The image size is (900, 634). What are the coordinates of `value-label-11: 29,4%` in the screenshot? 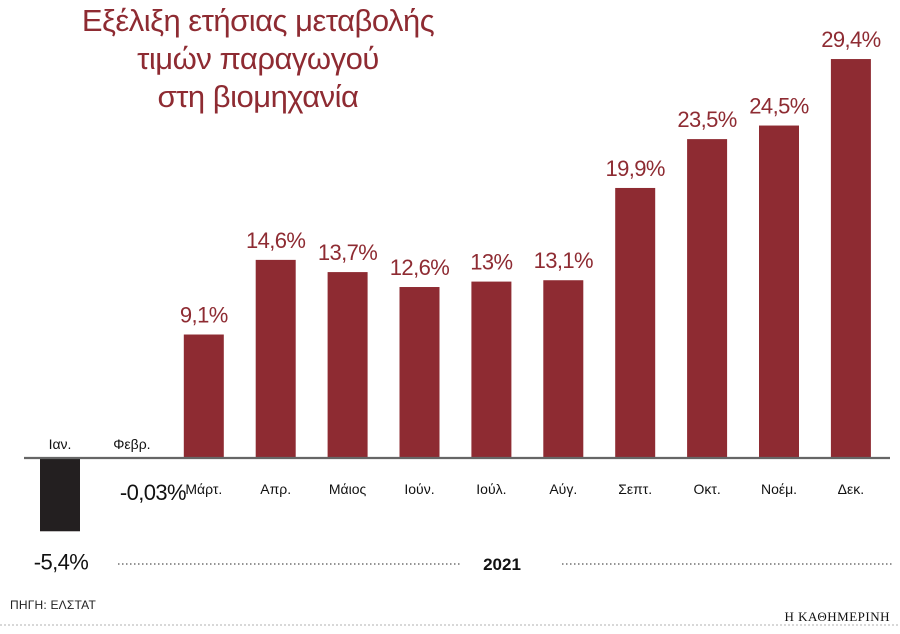 It's located at (850, 39).